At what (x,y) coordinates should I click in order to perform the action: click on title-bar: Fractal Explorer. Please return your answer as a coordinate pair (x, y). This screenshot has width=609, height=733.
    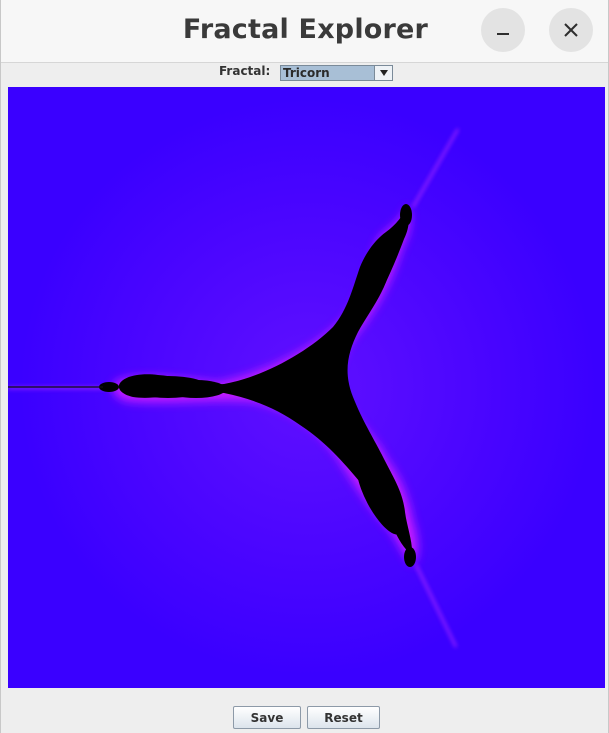
    Looking at the image, I should click on (304, 31).